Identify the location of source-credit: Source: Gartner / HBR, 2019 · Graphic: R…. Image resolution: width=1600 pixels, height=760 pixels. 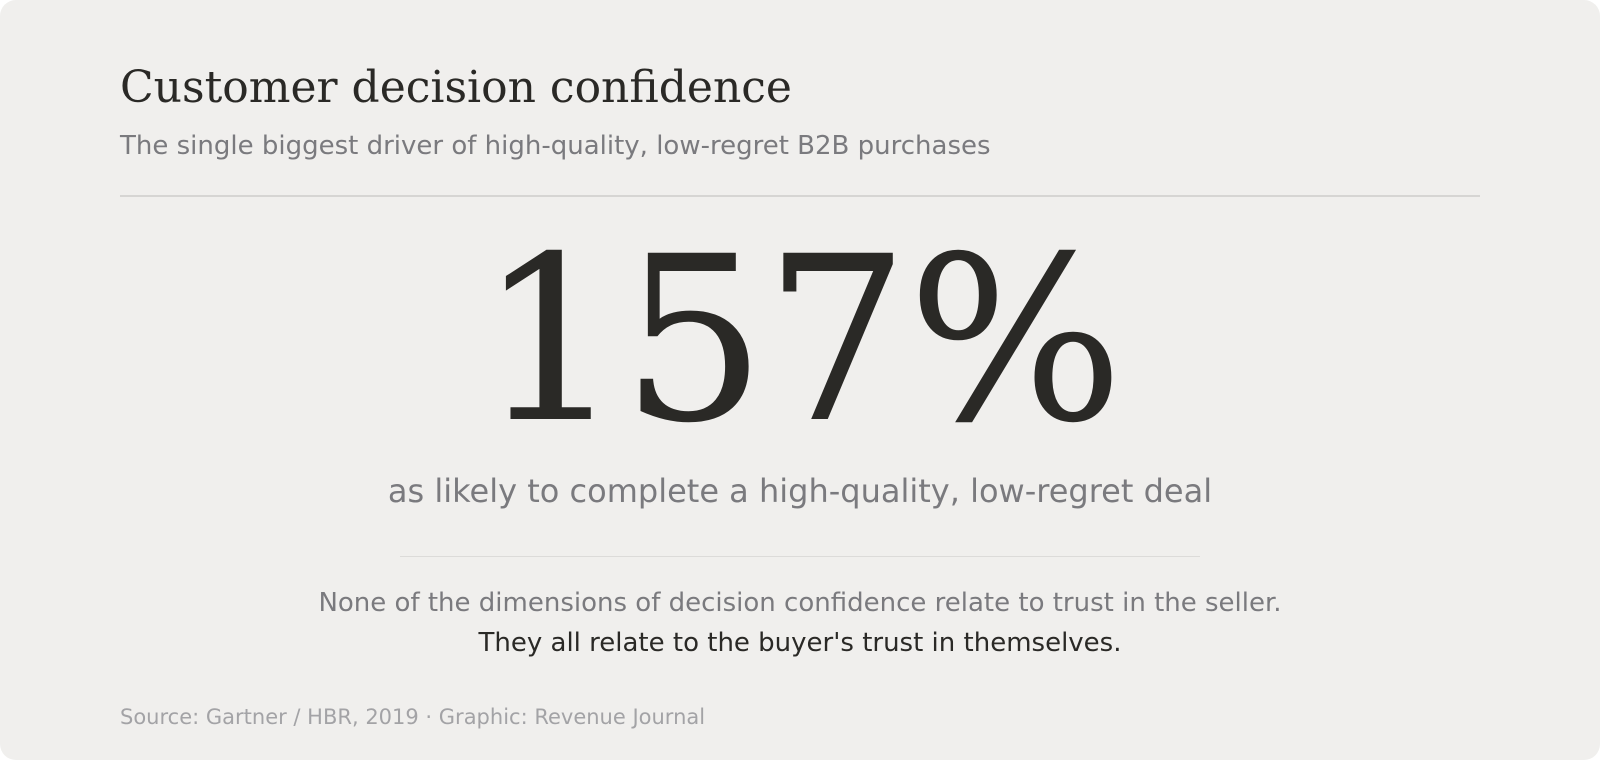
(413, 717).